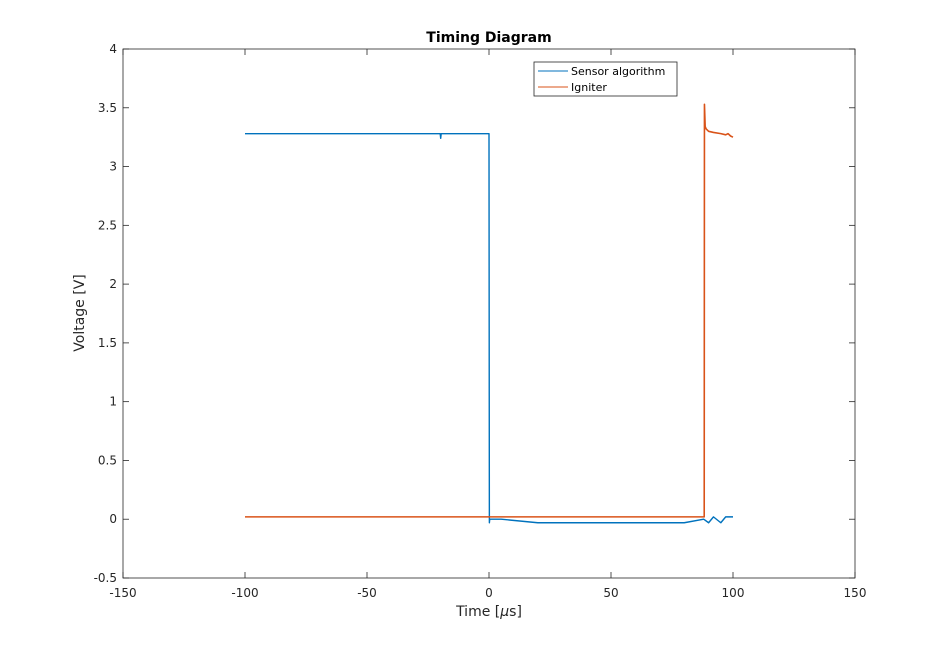  Describe the element at coordinates (113, 49) in the screenshot. I see `y-tick-label: 4` at that location.